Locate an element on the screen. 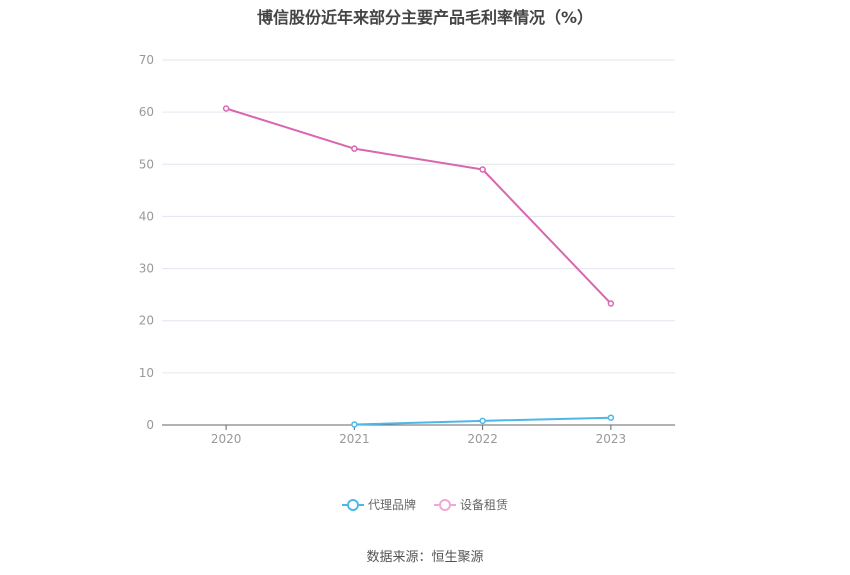 This screenshot has width=850, height=575. legend-item-zulin: 设备租赁 is located at coordinates (471, 504).